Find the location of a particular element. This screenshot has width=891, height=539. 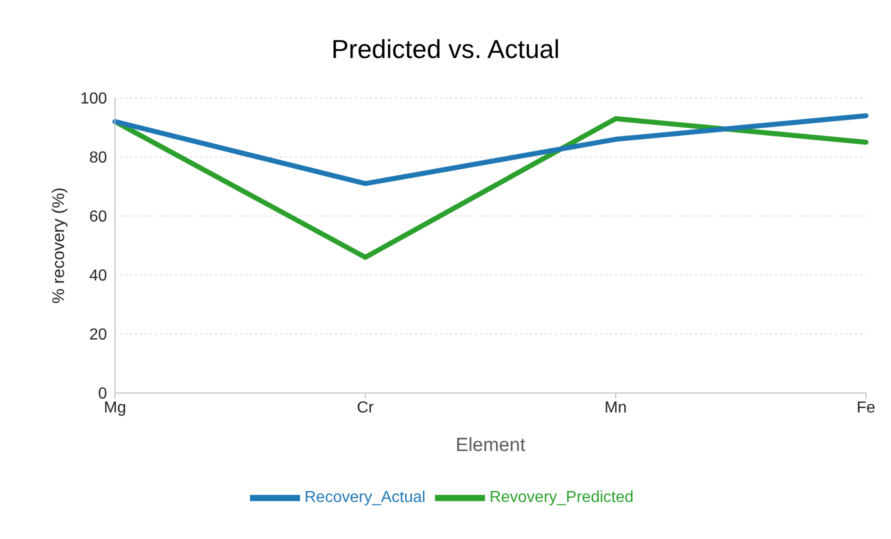

legend-label: Revovery_Predicted is located at coordinates (561, 497).